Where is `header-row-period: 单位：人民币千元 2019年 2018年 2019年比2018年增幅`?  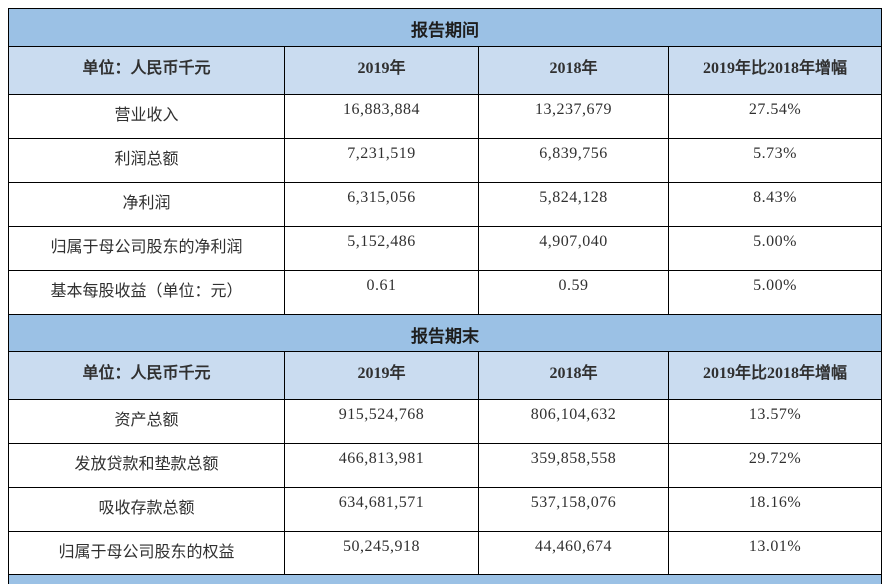
header-row-period: 单位：人民币千元 2019年 2018年 2019年比2018年增幅 is located at coordinates (445, 70).